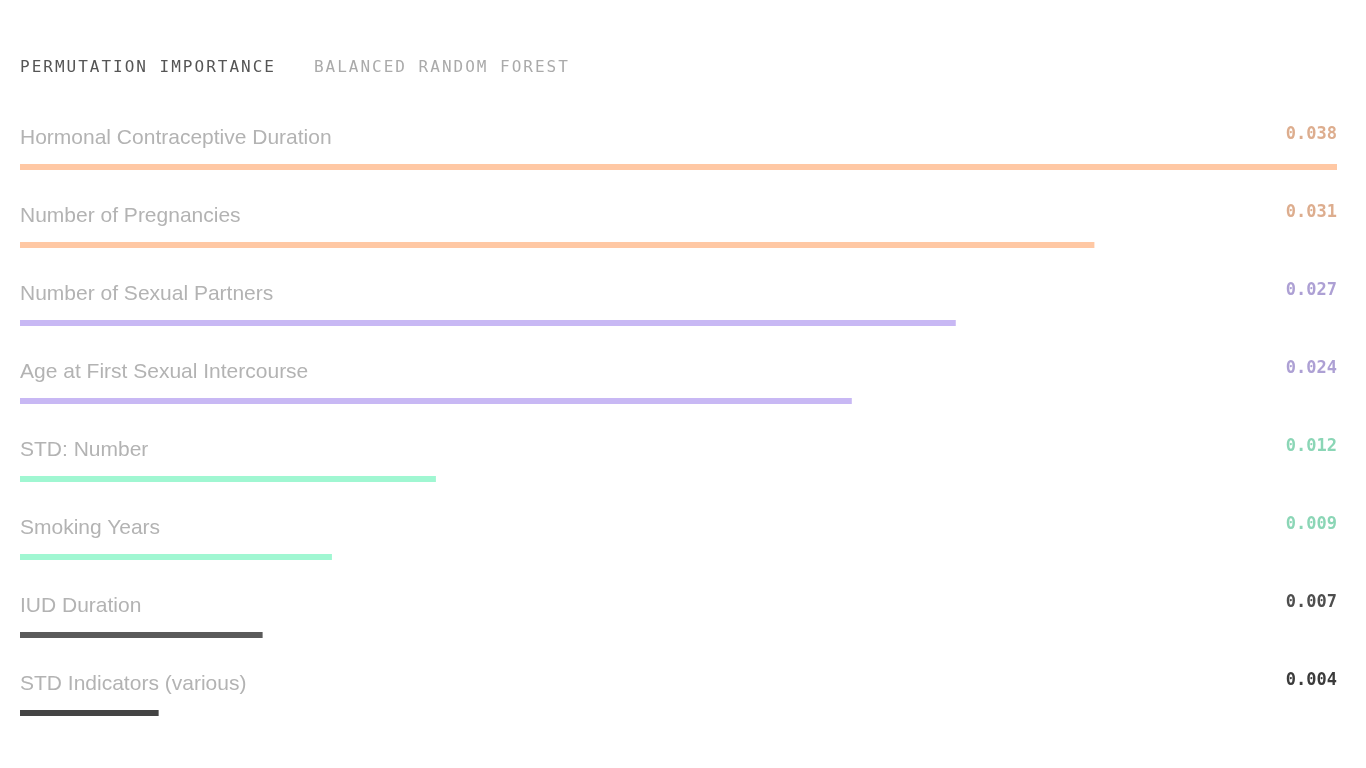 This screenshot has height=768, width=1366. Describe the element at coordinates (1311, 445) in the screenshot. I see `data-label: 0.012` at that location.